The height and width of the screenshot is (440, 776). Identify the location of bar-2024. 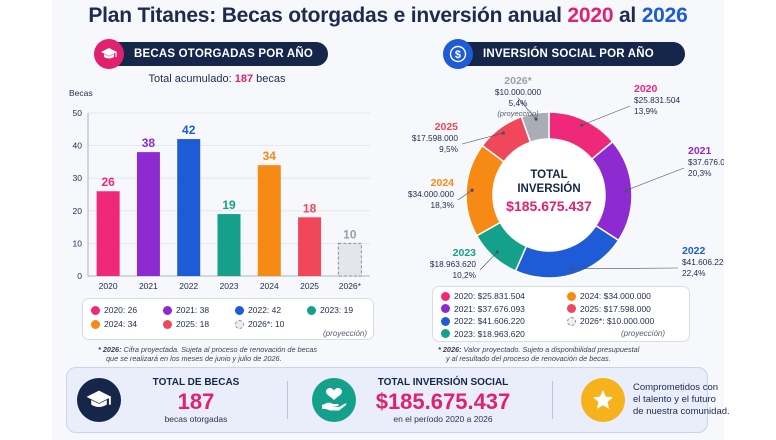
(269, 220).